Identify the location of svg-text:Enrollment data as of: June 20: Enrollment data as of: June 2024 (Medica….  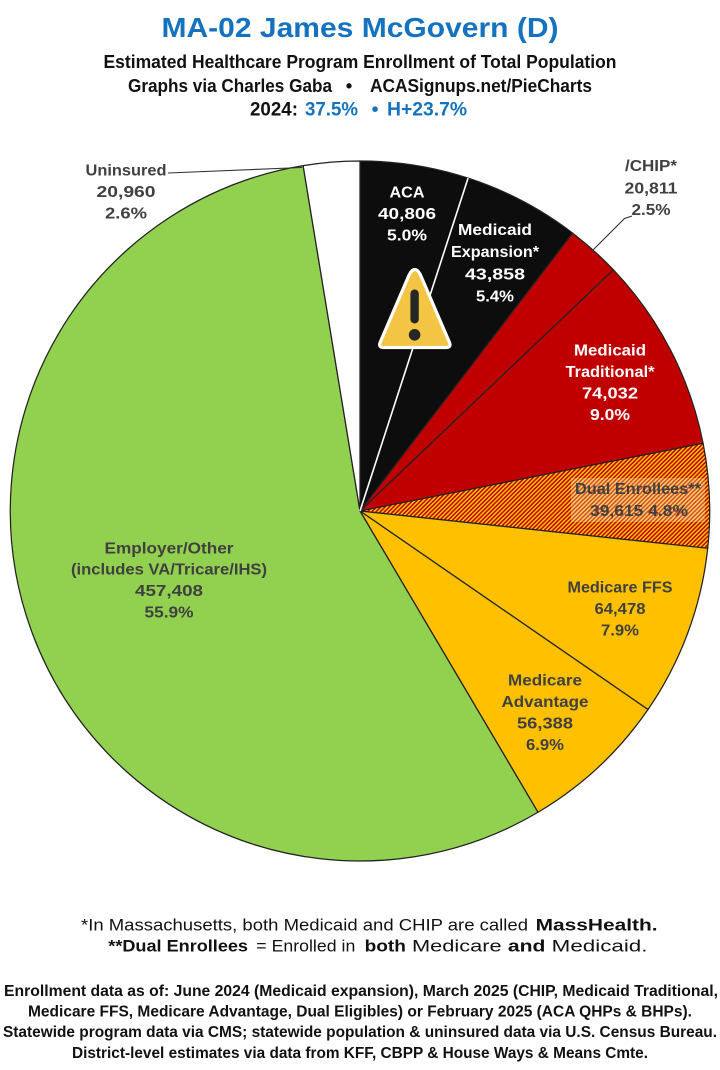
(361, 991).